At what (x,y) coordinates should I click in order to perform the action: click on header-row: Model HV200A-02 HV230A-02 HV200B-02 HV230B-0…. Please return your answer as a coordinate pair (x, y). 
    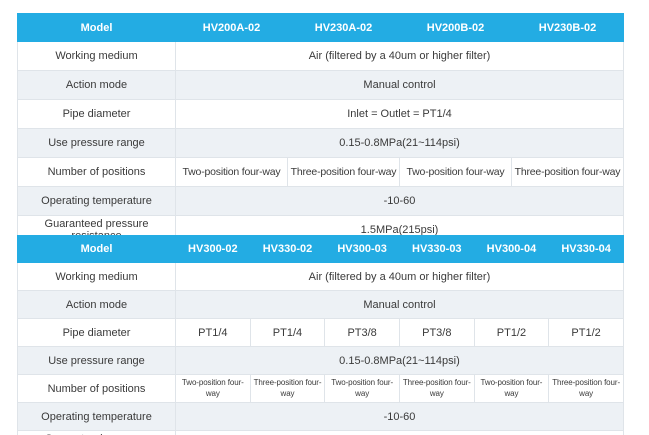
    Looking at the image, I should click on (320, 27).